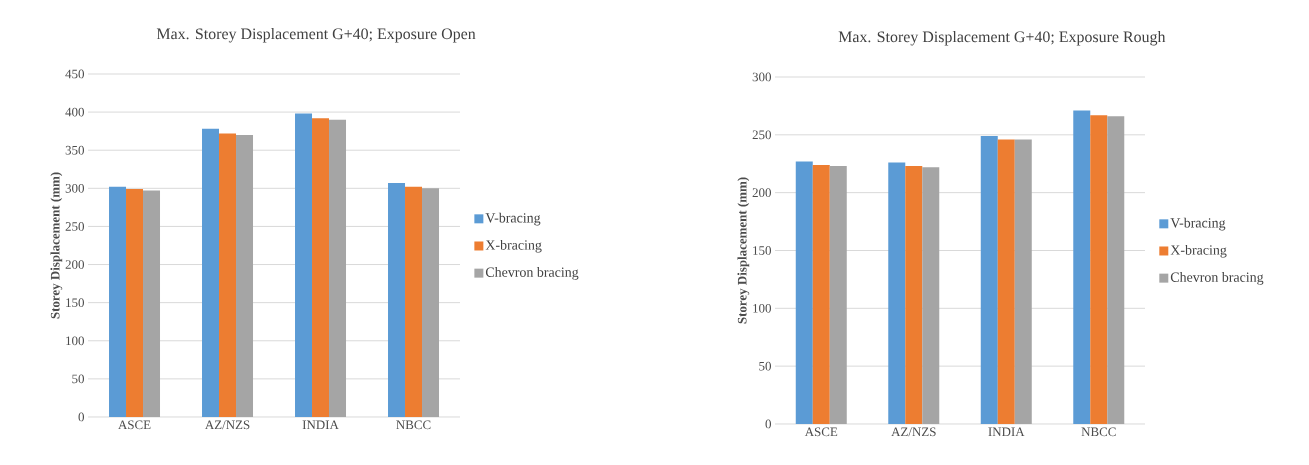 The image size is (1309, 465). Describe the element at coordinates (75, 150) in the screenshot. I see `y-tick-label: 350` at that location.